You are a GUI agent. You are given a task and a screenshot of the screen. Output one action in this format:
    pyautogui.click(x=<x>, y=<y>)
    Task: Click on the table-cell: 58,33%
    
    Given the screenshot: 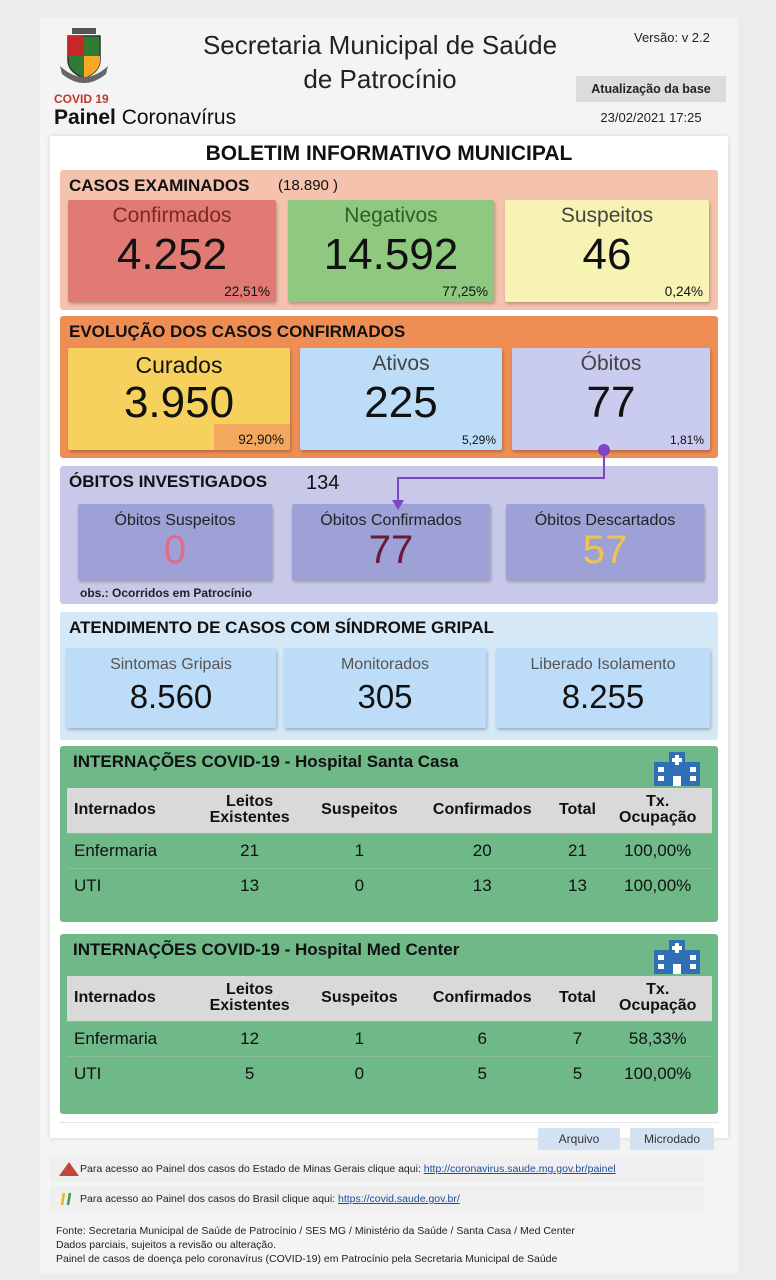 What is the action you would take?
    pyautogui.click(x=657, y=1038)
    